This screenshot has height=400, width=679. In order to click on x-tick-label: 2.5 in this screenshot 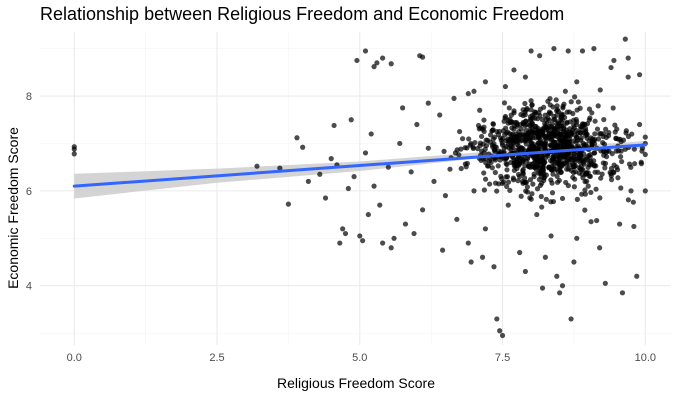, I will do `click(216, 358)`.